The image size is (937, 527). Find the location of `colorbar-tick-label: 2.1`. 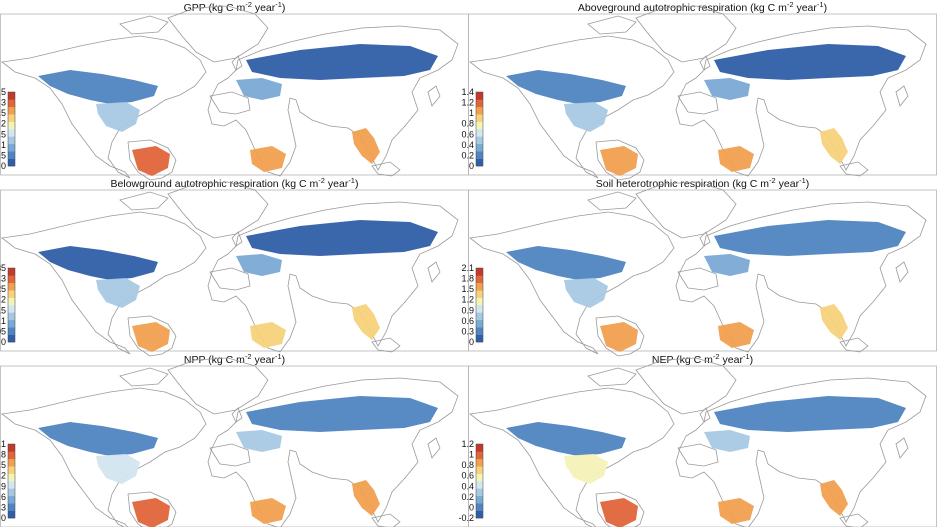

colorbar-tick-label: 2.1 is located at coordinates (467, 268).